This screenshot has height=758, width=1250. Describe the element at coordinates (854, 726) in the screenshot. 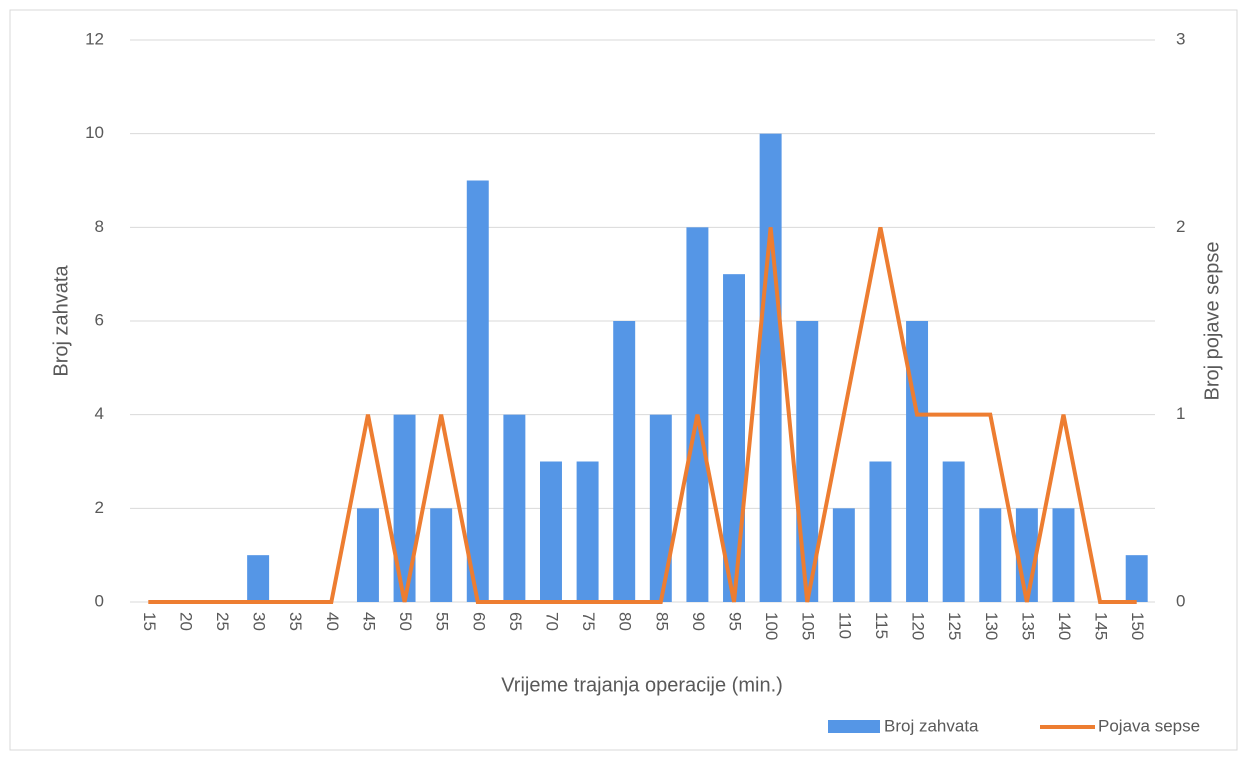

I see `legend-swatch` at that location.